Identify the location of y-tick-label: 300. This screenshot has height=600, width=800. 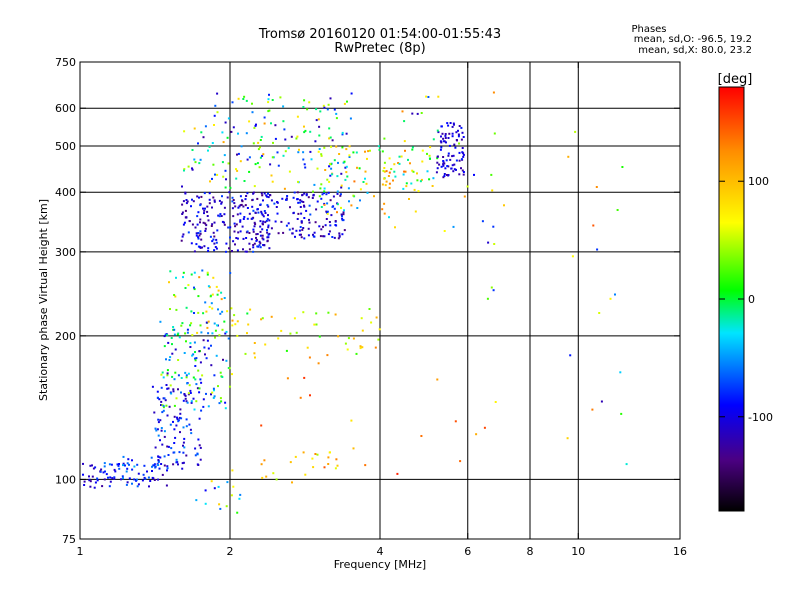
(65, 252).